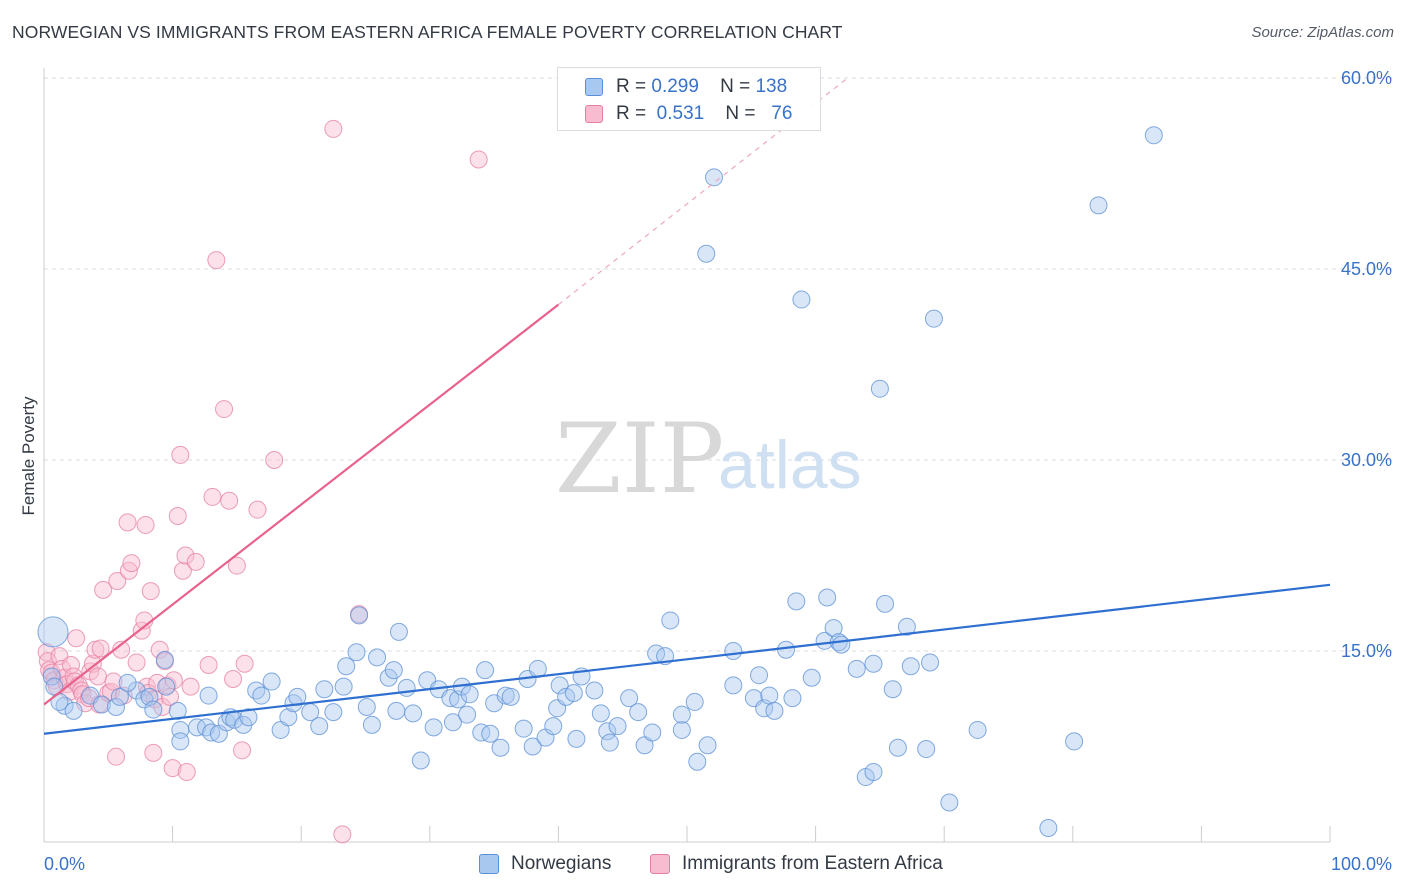 The height and width of the screenshot is (892, 1406). Describe the element at coordinates (1366, 460) in the screenshot. I see `y-tick-label: 30.0%` at that location.